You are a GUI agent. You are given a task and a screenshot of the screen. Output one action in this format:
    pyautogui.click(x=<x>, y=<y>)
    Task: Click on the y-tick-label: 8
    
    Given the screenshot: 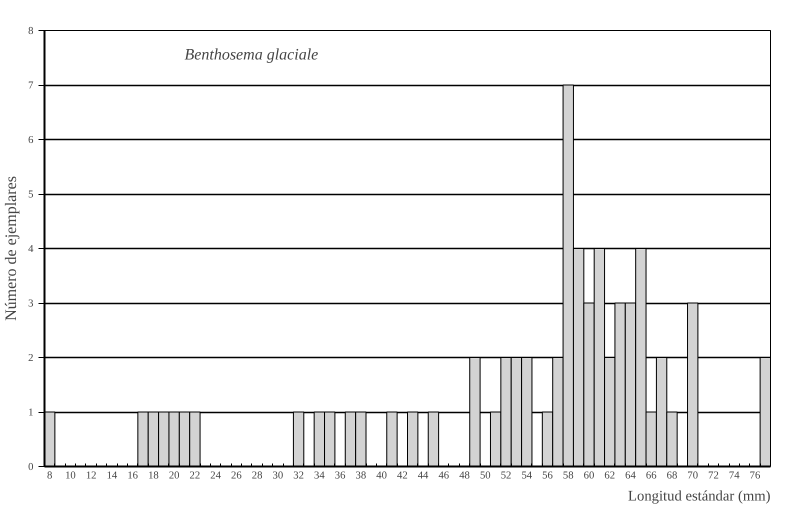 What is the action you would take?
    pyautogui.click(x=31, y=31)
    